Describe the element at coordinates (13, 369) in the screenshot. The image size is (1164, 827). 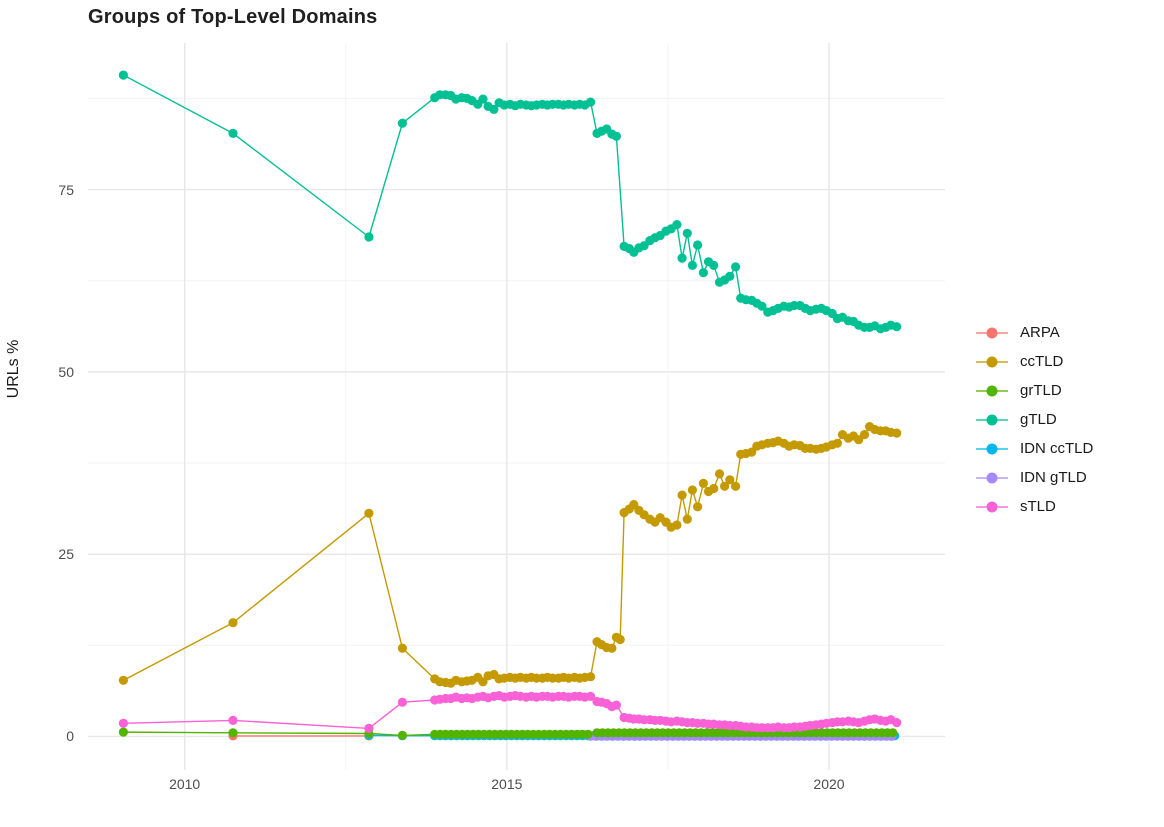
I see `y-axis-title: URLs %` at that location.